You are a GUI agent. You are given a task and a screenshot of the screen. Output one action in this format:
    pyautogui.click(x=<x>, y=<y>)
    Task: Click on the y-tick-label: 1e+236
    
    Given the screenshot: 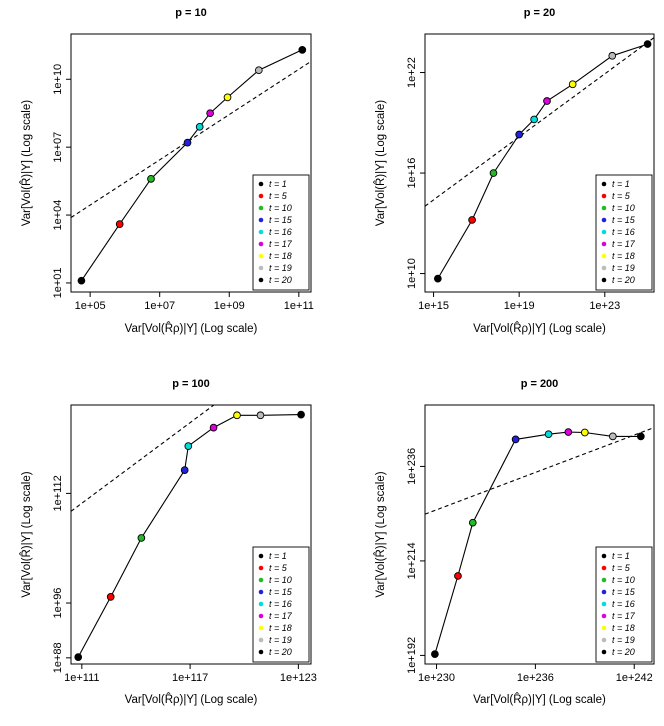 What is the action you would take?
    pyautogui.click(x=412, y=466)
    